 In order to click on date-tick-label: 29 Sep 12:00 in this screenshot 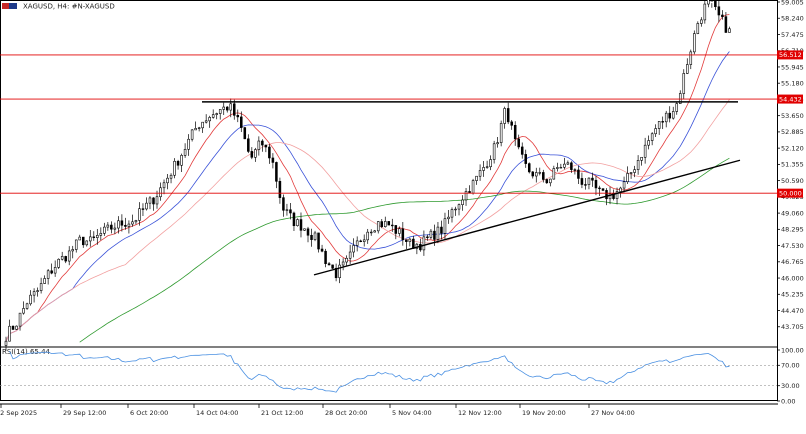, I will do `click(84, 413)`.